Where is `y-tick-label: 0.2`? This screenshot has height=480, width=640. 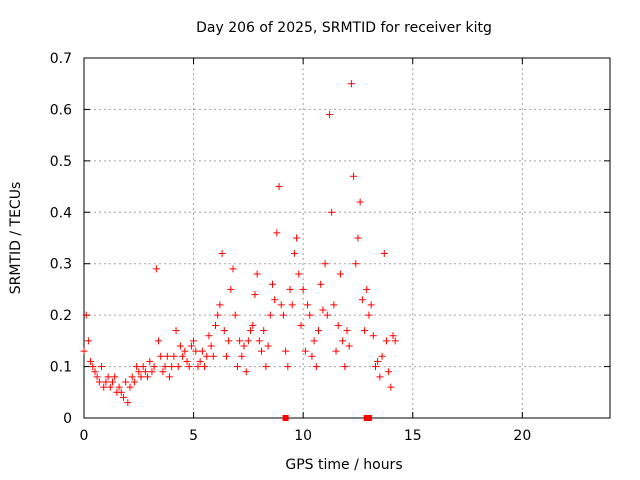 y-tick-label: 0.2 is located at coordinates (61, 316).